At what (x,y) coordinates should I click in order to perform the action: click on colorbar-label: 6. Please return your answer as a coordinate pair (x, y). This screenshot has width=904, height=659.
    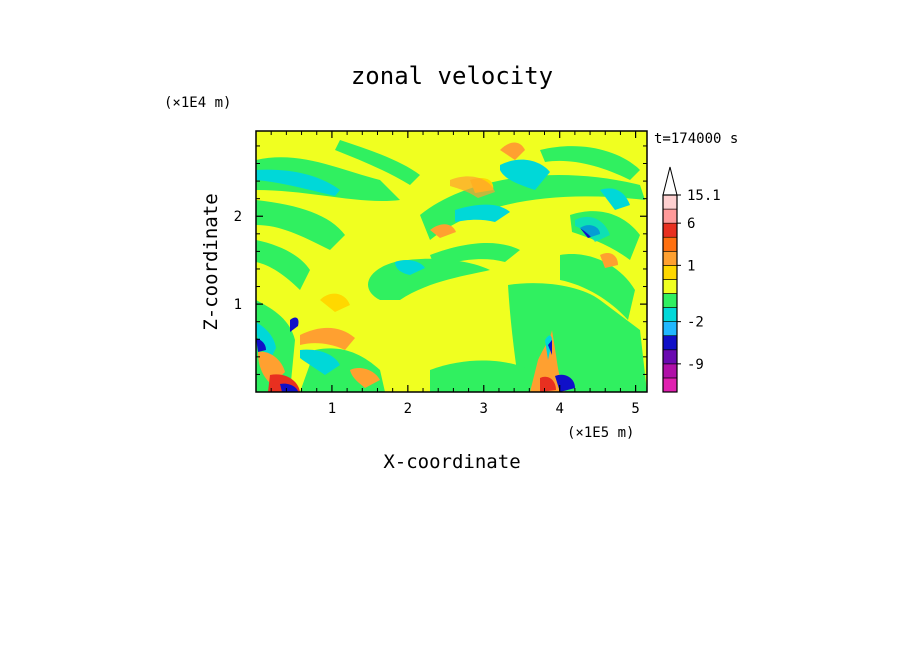
    Looking at the image, I should click on (691, 224).